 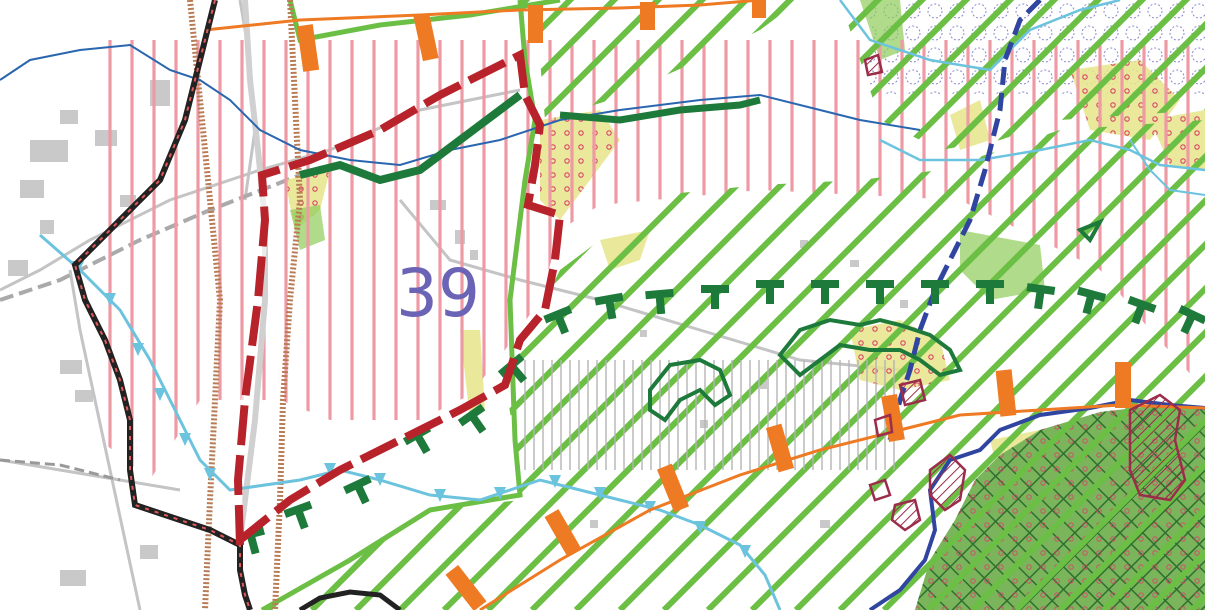 What do you see at coordinates (876, 320) in the screenshot?
I see `dark-green-patches` at bounding box center [876, 320].